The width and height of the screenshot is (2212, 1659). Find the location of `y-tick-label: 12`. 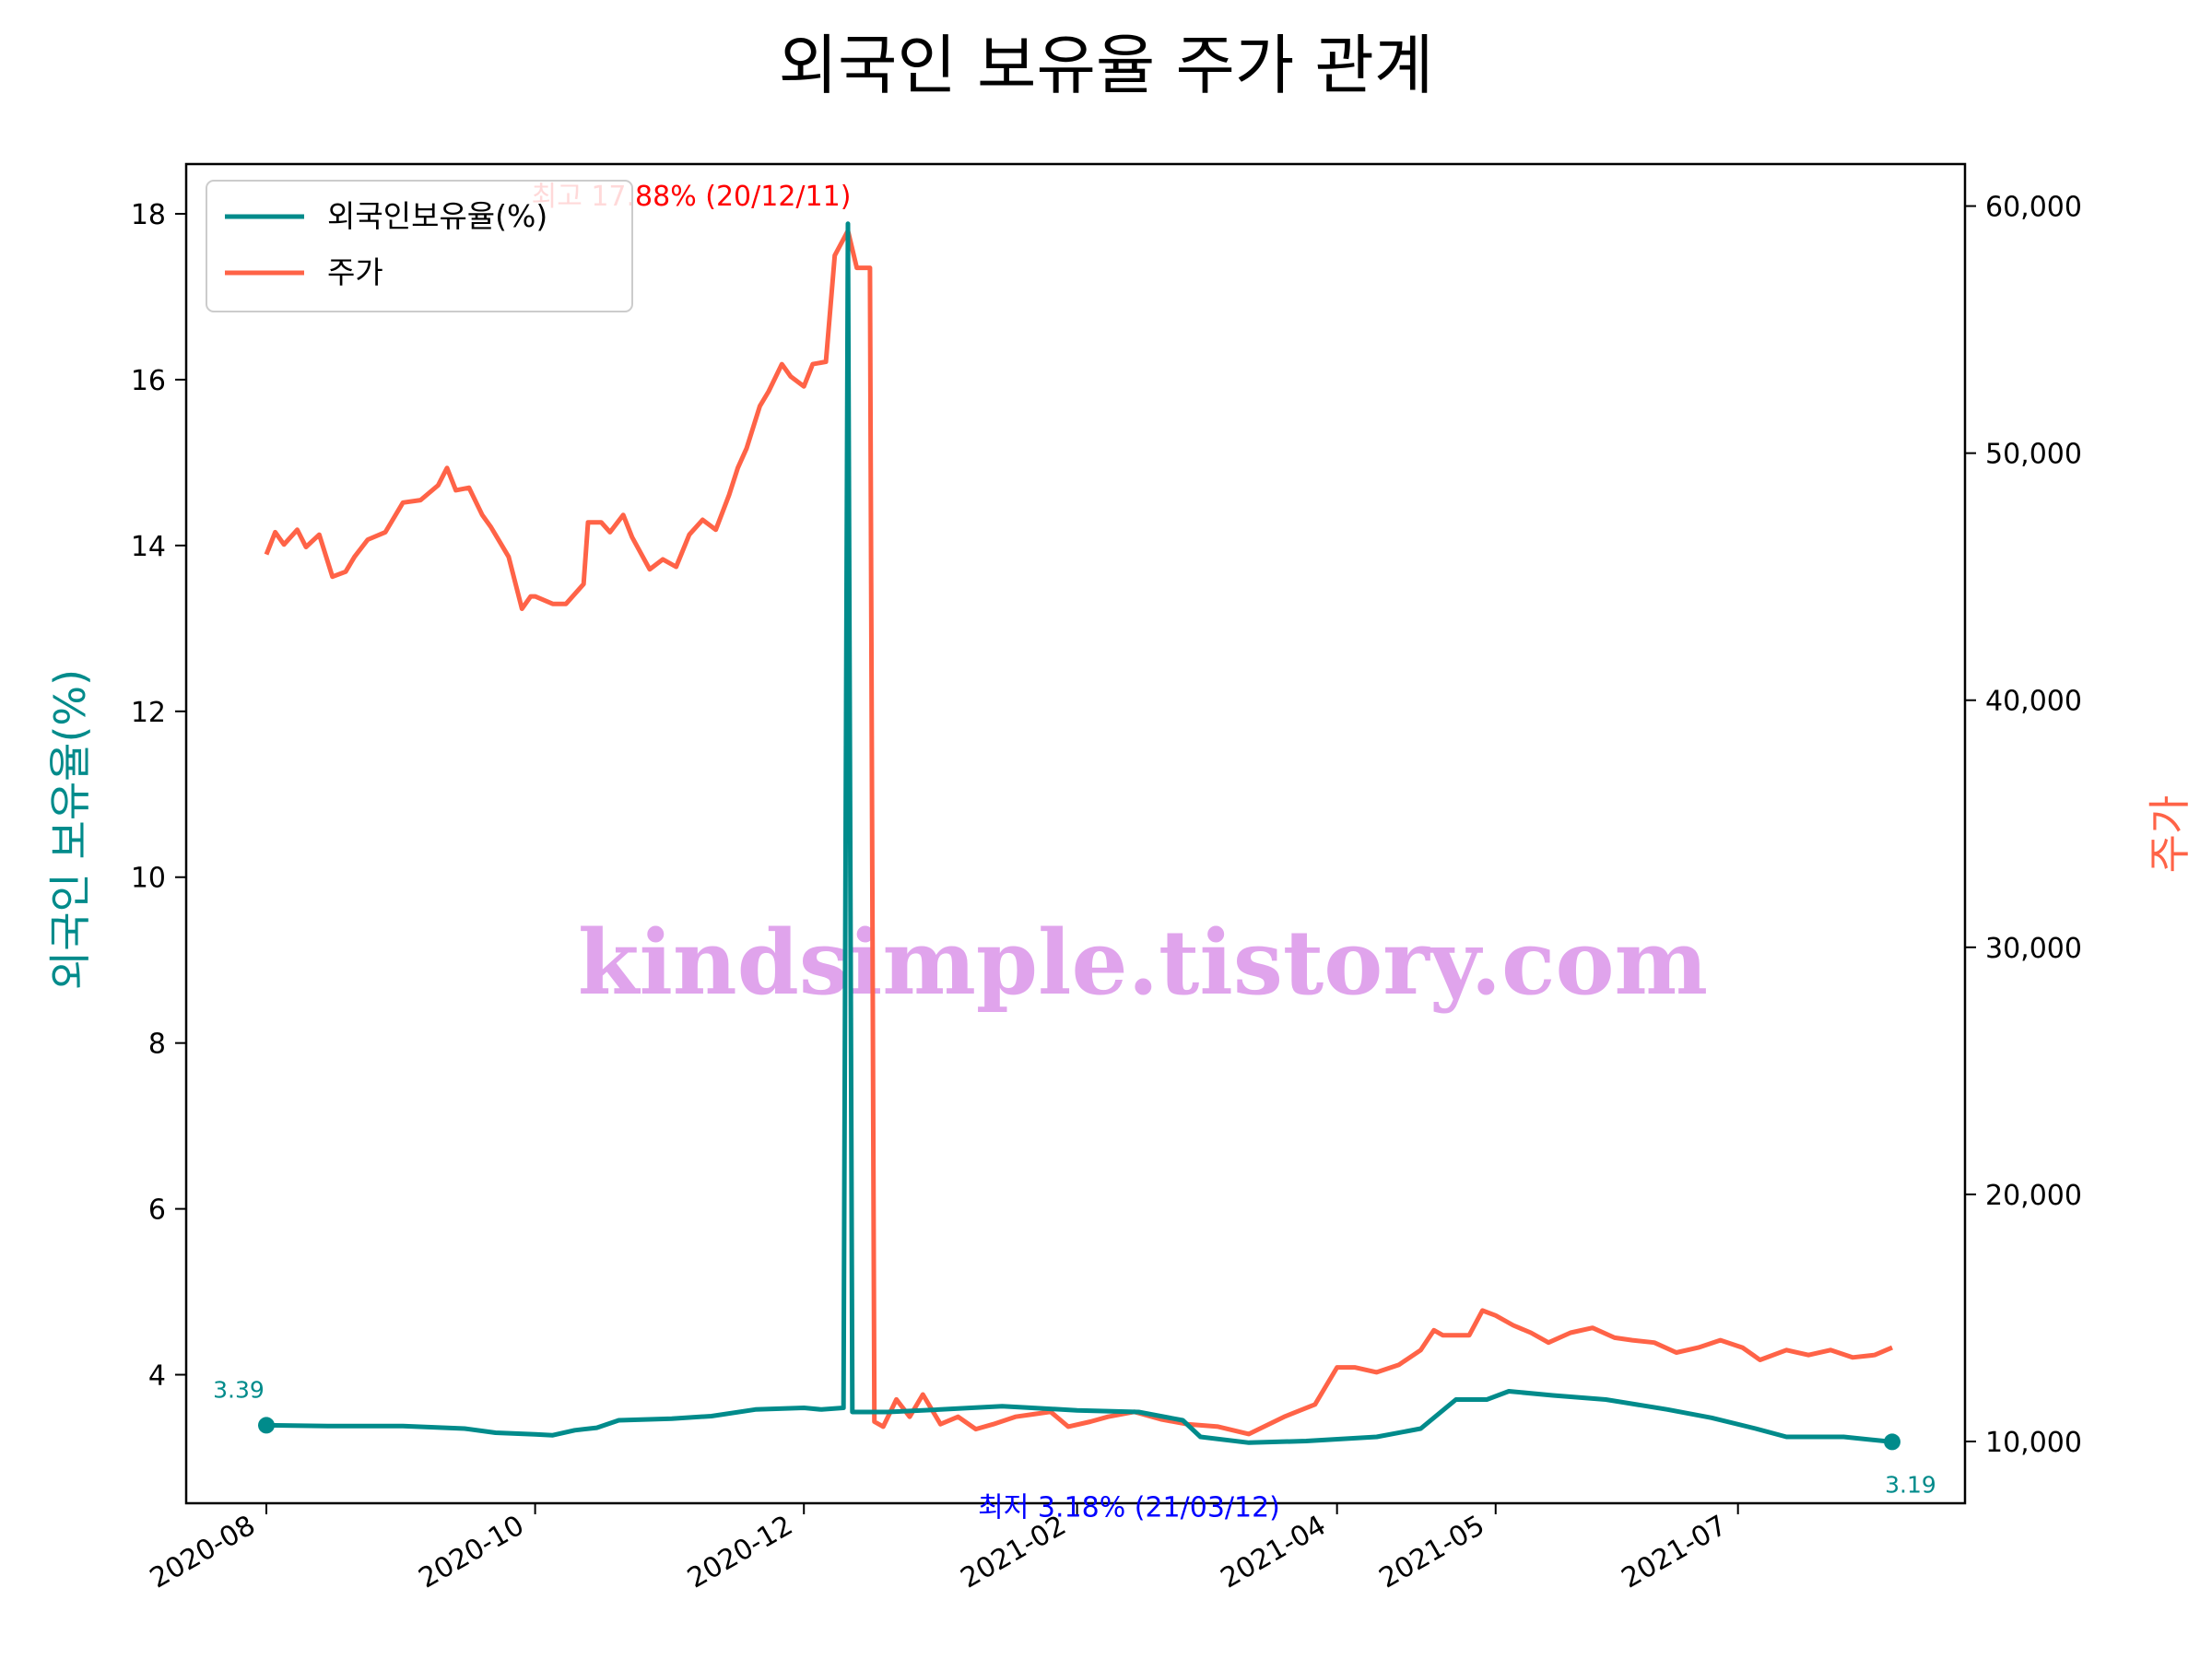

y-tick-label: 12 is located at coordinates (148, 713).